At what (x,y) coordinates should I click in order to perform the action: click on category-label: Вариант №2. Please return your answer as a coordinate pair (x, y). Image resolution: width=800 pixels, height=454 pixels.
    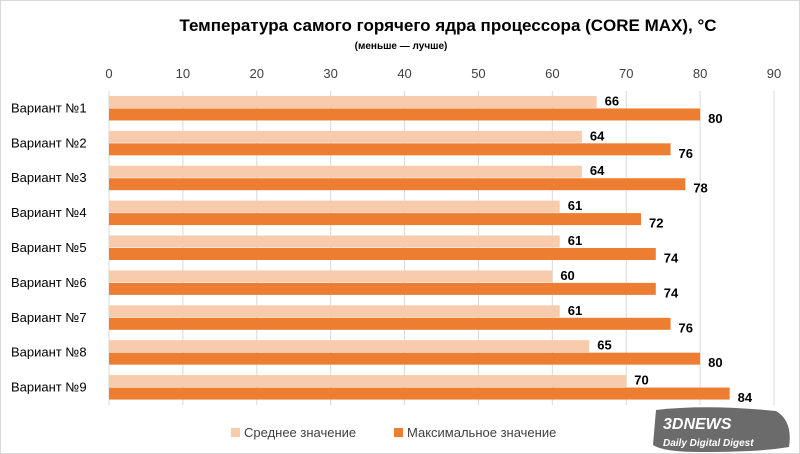
    Looking at the image, I should click on (49, 142).